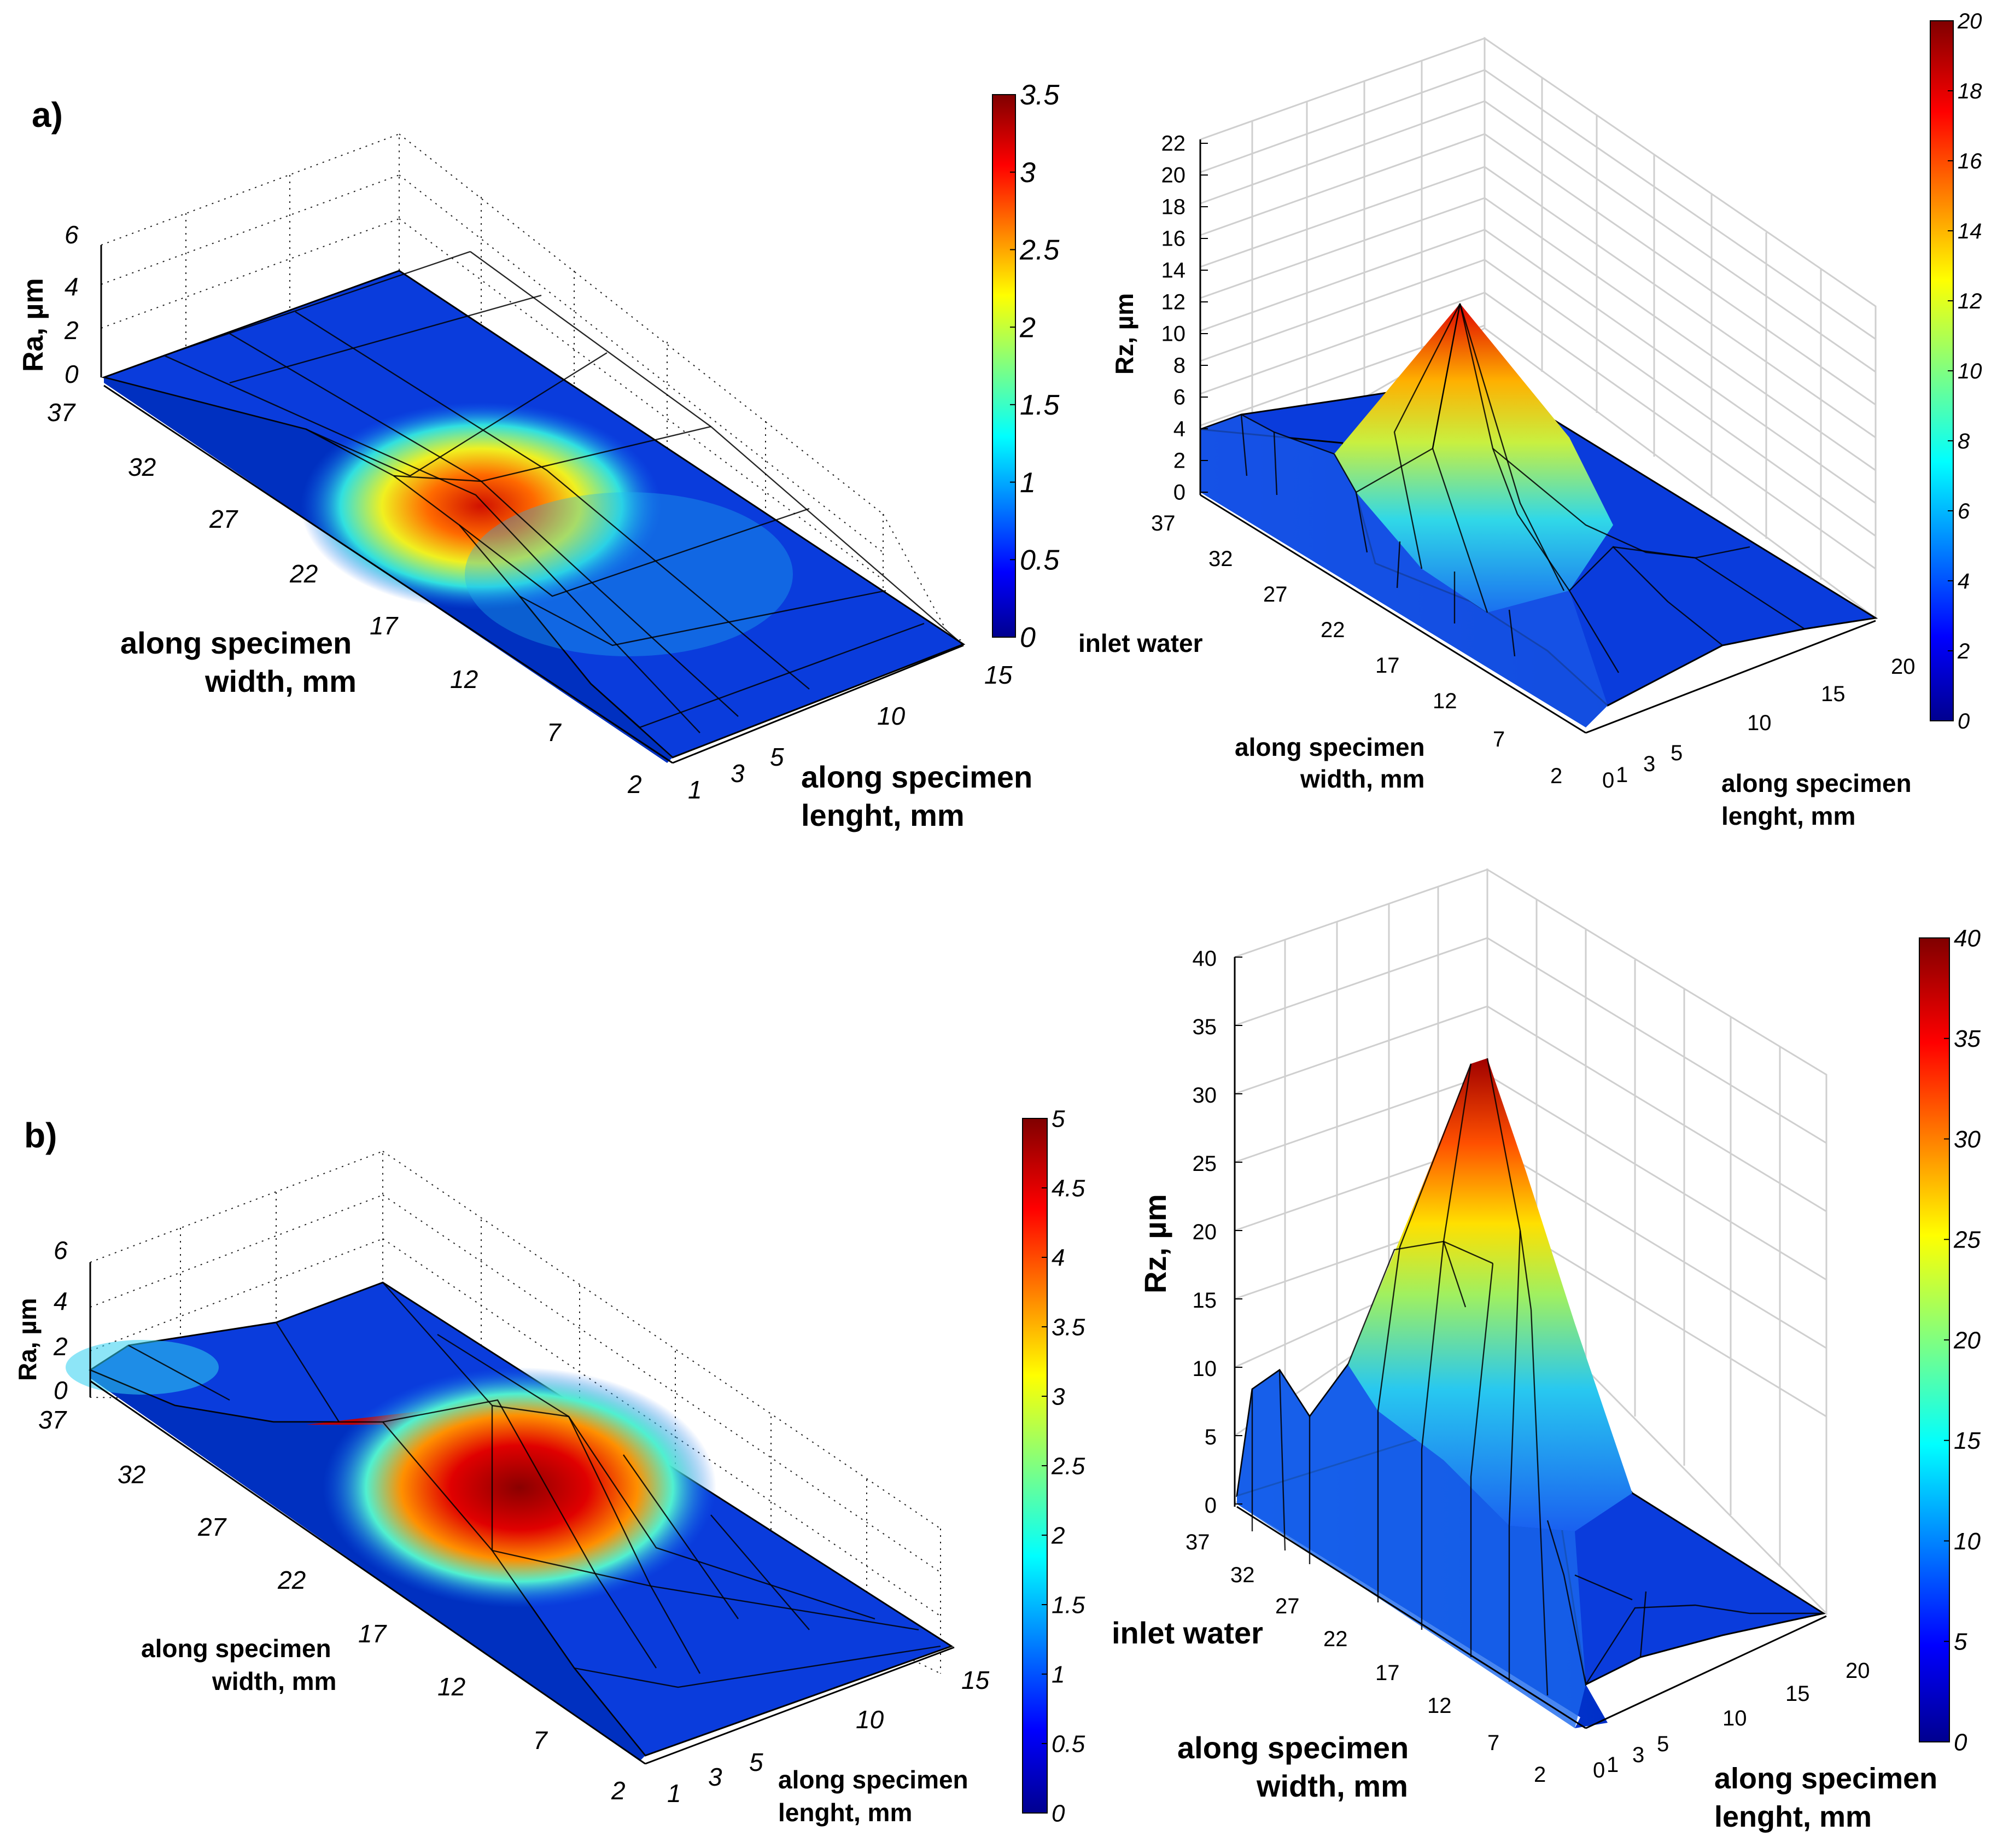 The width and height of the screenshot is (2003, 1848). What do you see at coordinates (1950, 1340) in the screenshot?
I see `colorbar-b-rz: 0 5 10 15 20 25 30 35 40` at bounding box center [1950, 1340].